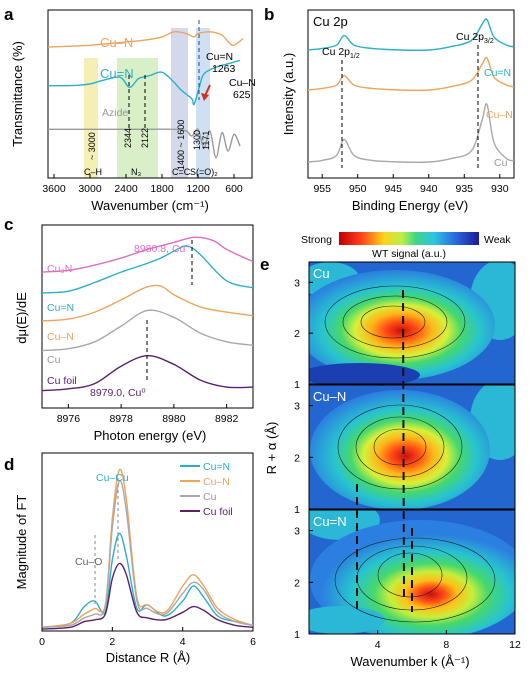 This screenshot has height=677, width=532. What do you see at coordinates (497, 73) in the screenshot?
I see `label-b-cu-eq-n: Cu=N` at bounding box center [497, 73].